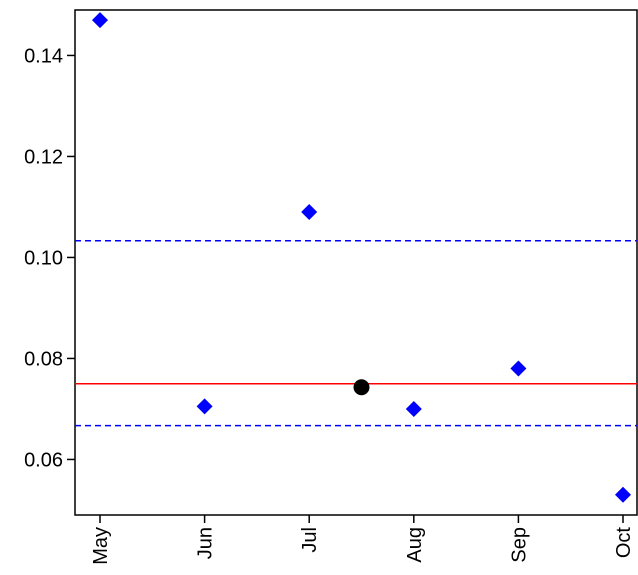 This screenshot has height=575, width=638. Describe the element at coordinates (624, 543) in the screenshot. I see `x-tick-label: Oct` at that location.